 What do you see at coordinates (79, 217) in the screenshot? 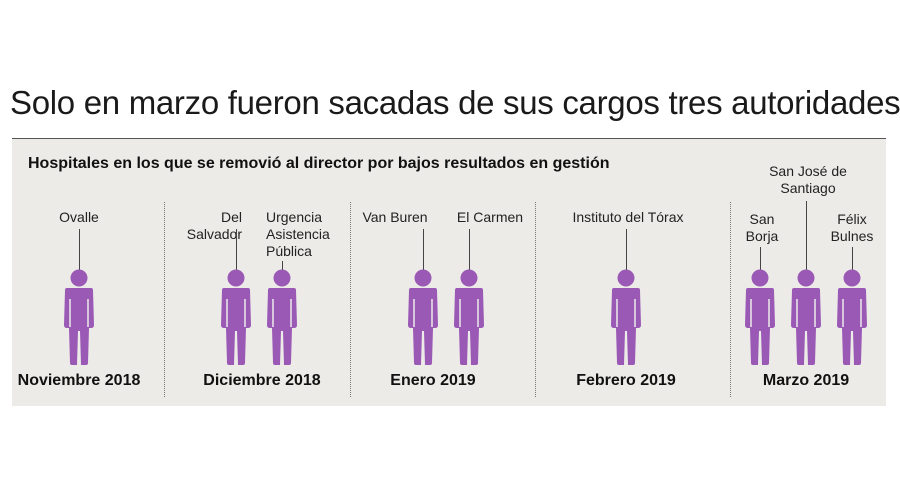
I see `hospital-label-ovalle: Ovalle` at bounding box center [79, 217].